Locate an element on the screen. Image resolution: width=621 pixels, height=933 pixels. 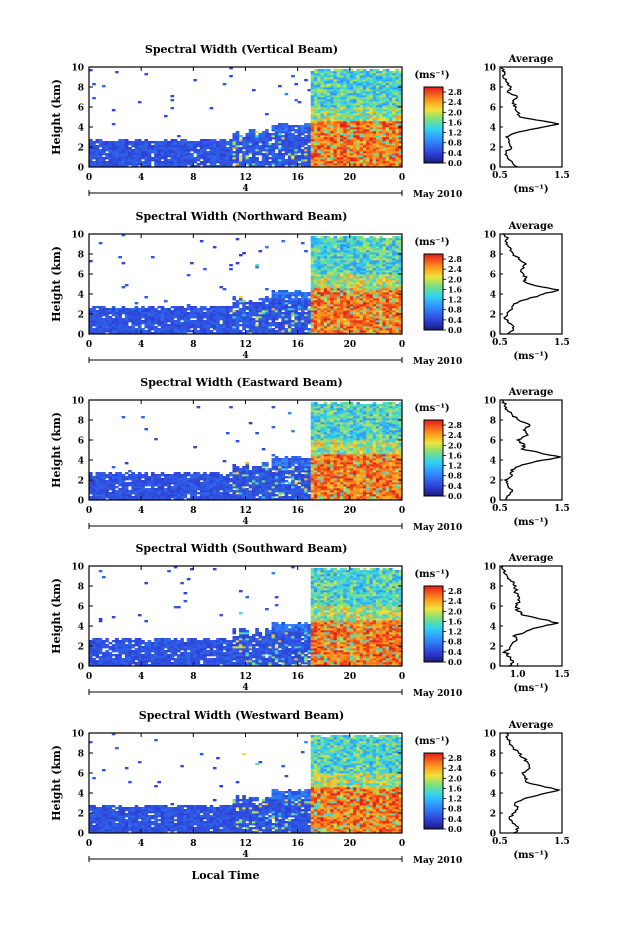
date-label: May 2010 is located at coordinates (437, 195).